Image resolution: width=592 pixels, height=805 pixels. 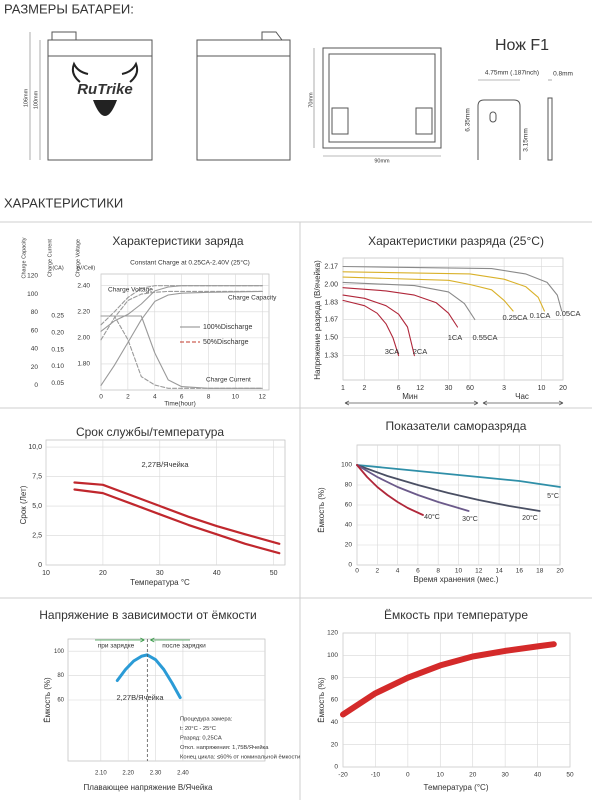 I want to click on x-tick-label: 2.30, so click(x=156, y=774).